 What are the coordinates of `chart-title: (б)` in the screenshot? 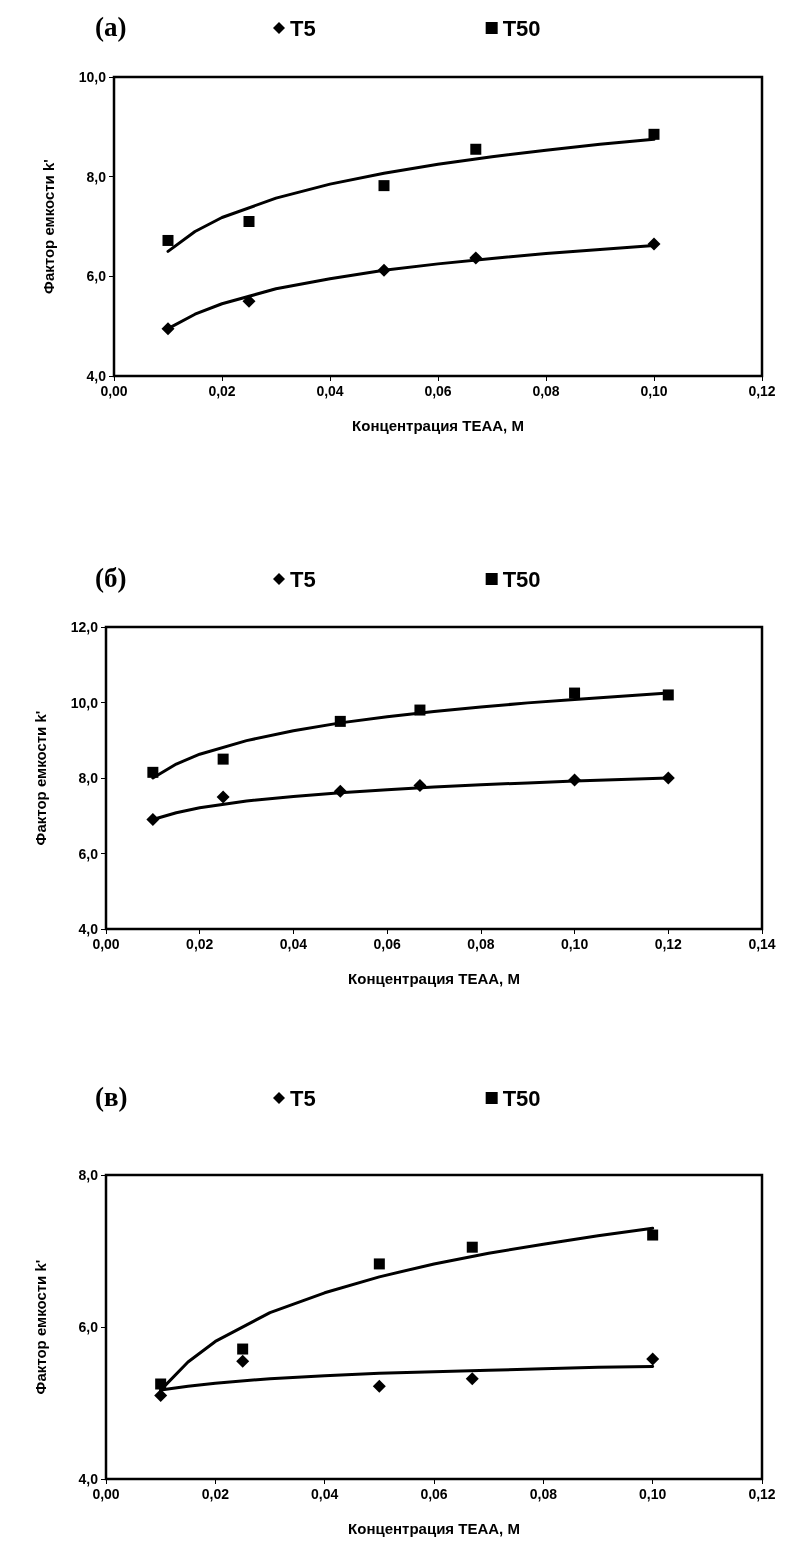 It's located at (111, 577).